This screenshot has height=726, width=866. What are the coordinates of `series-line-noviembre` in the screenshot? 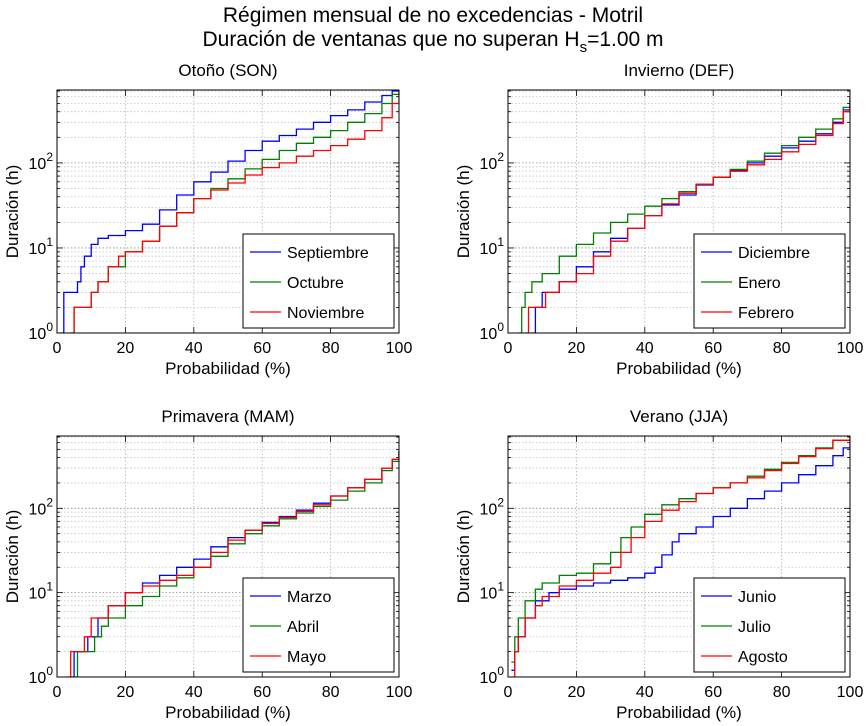 It's located at (234, 211).